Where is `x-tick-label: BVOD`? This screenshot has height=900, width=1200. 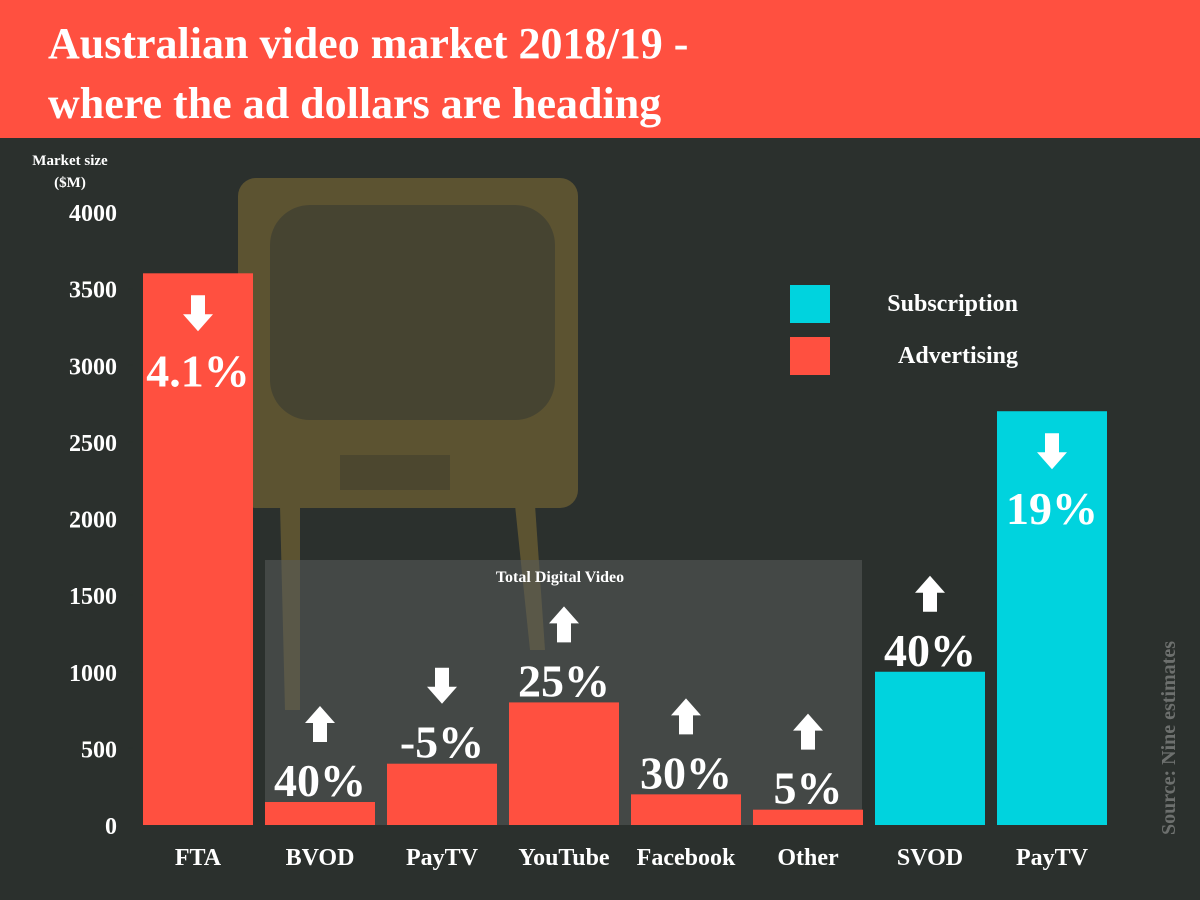 x-tick-label: BVOD is located at coordinates (320, 858).